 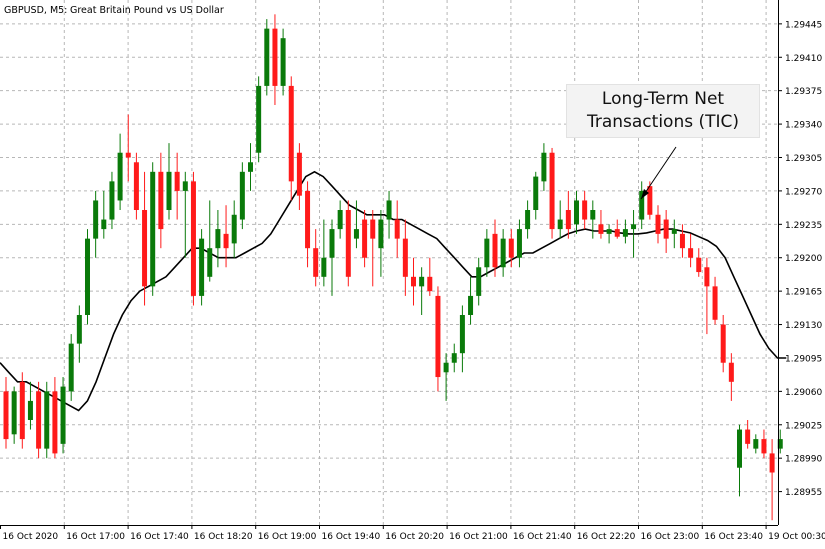 I want to click on x-tick-label: 16 Oct 22:20, so click(x=606, y=537).